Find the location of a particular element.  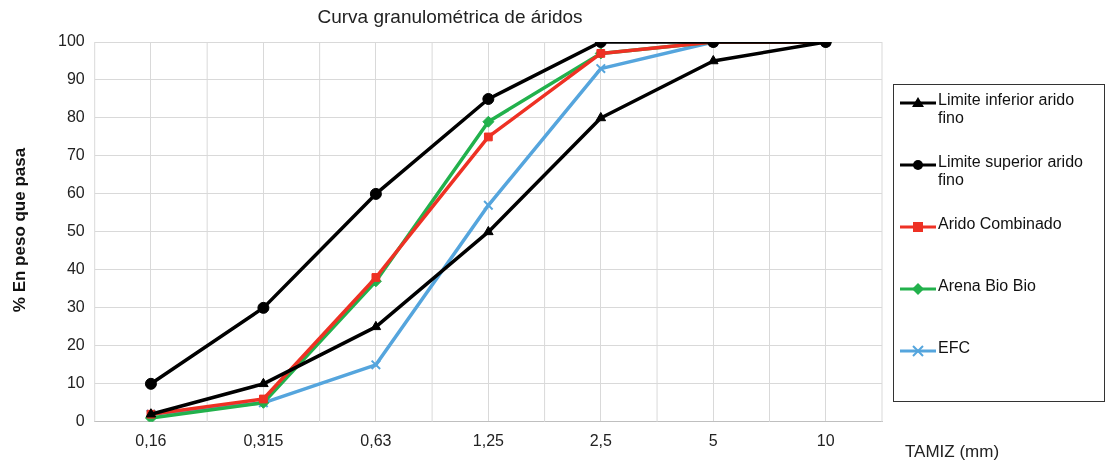

y-tick-label: 20 is located at coordinates (75, 345).